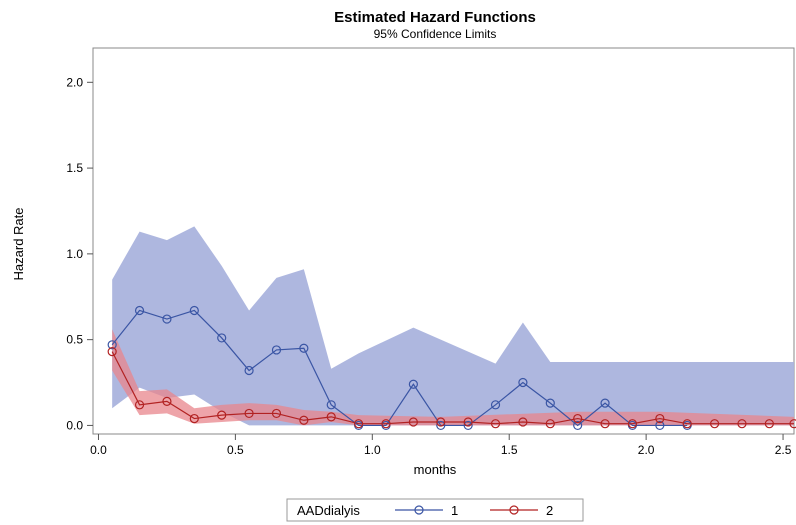 This screenshot has height=525, width=796. What do you see at coordinates (74, 340) in the screenshot?
I see `y-tick-label: 0.5` at bounding box center [74, 340].